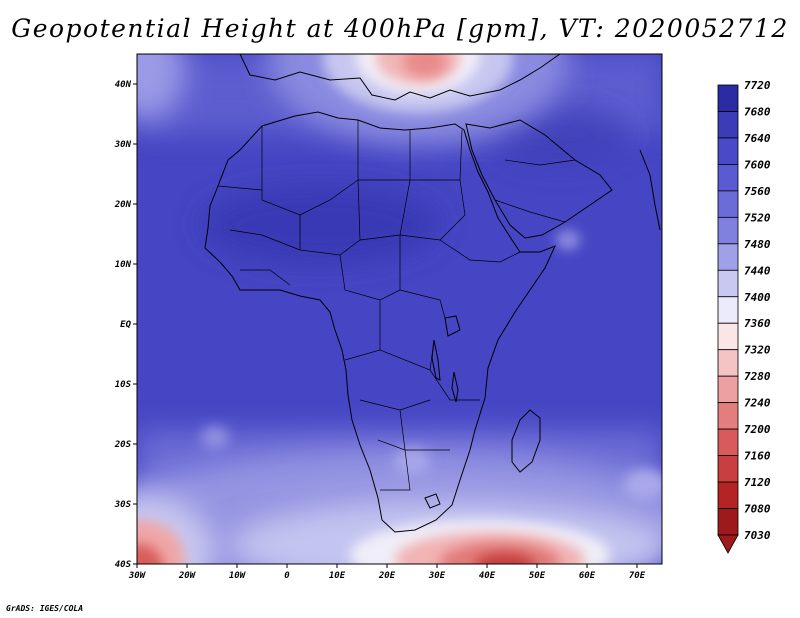  What do you see at coordinates (123, 85) in the screenshot?
I see `lat-label: 40N` at bounding box center [123, 85].